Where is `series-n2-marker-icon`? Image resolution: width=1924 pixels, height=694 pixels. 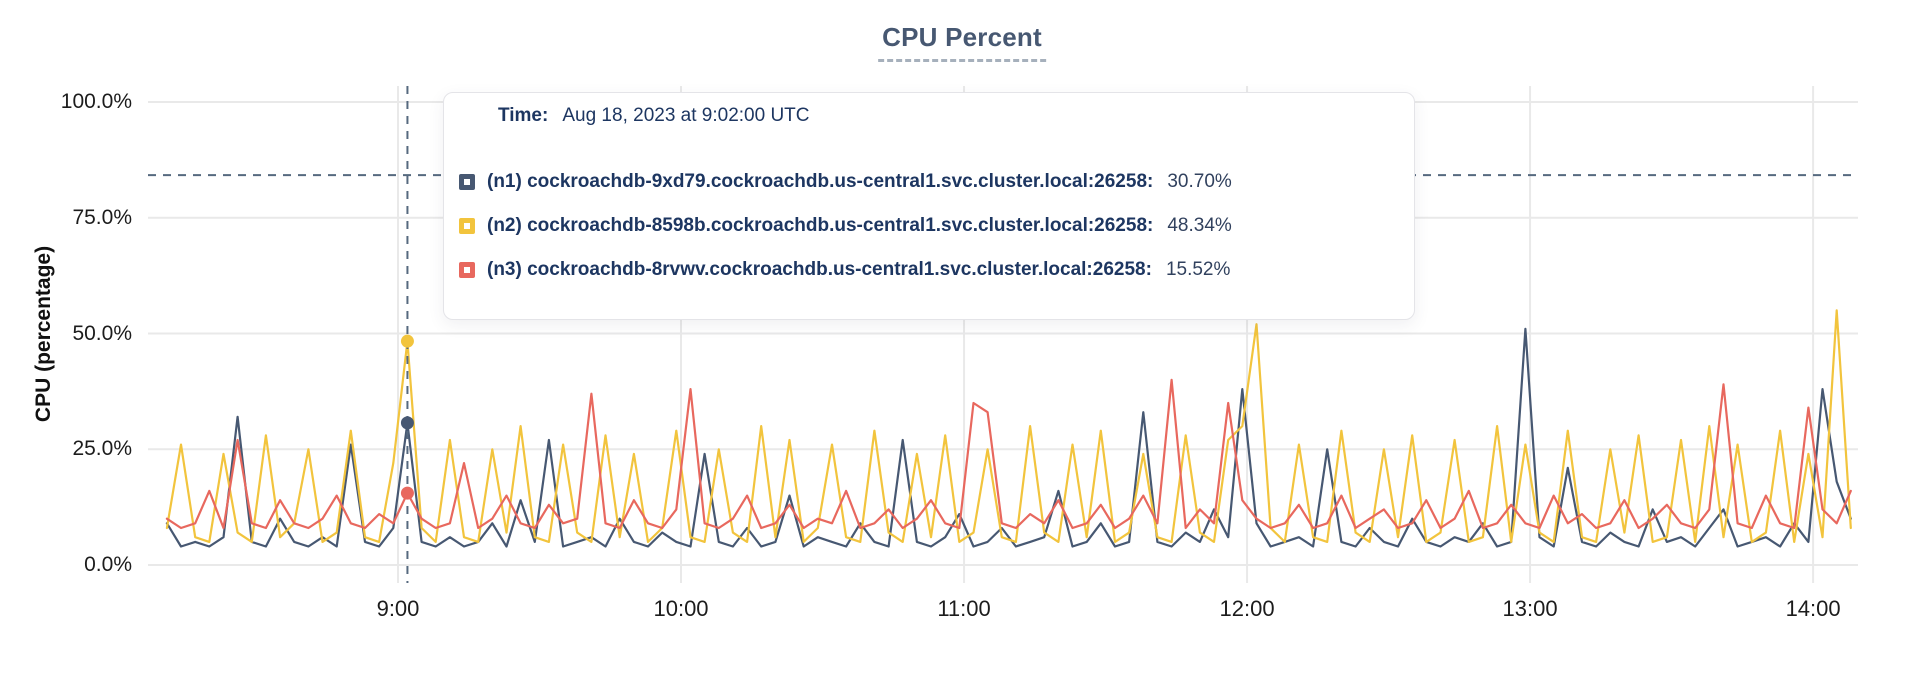 series-n2-marker-icon is located at coordinates (467, 226).